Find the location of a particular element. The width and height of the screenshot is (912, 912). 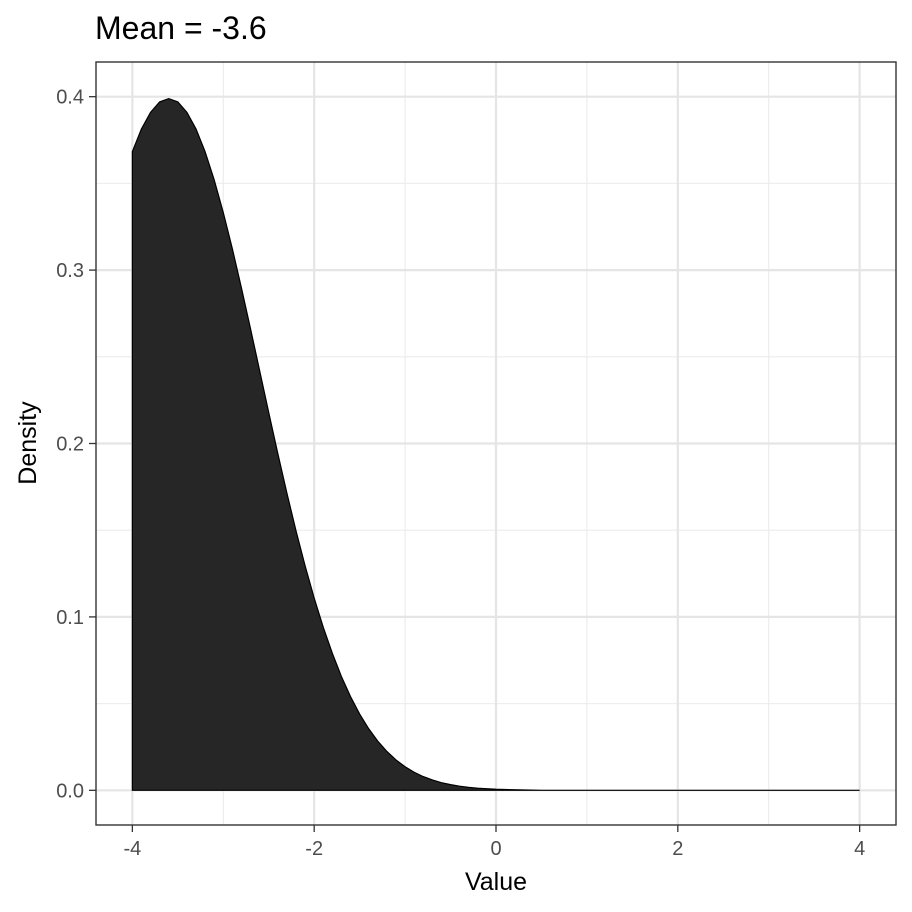

x-tick-label: 4 is located at coordinates (859, 849).